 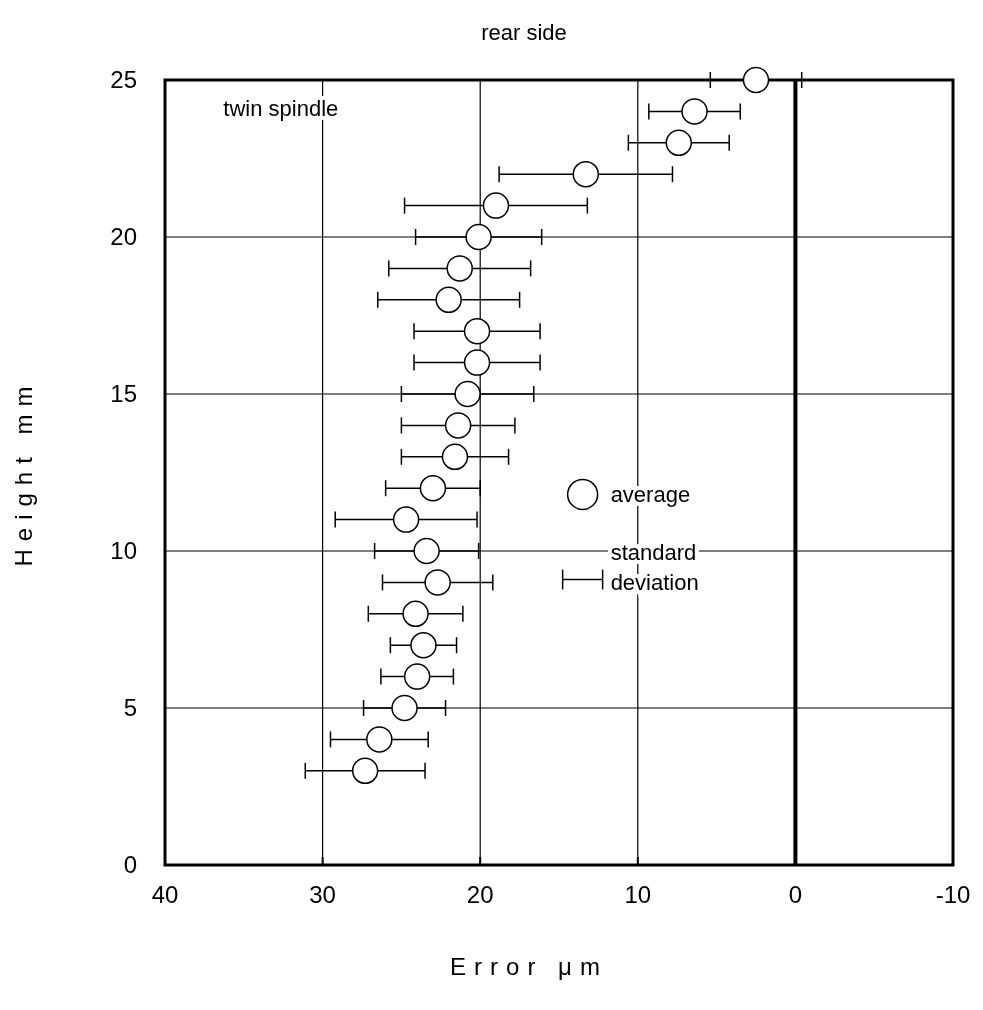 What do you see at coordinates (123, 550) in the screenshot?
I see `y-tick-label: 10` at bounding box center [123, 550].